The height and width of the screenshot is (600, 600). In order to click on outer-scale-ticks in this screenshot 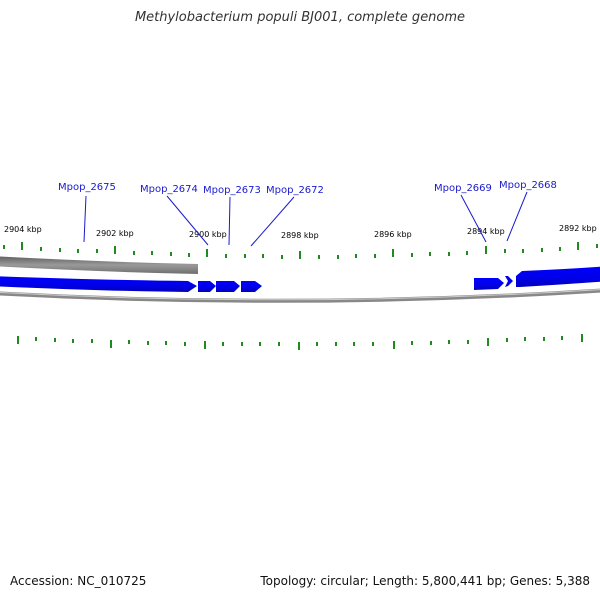, I will do `click(300, 250)`.